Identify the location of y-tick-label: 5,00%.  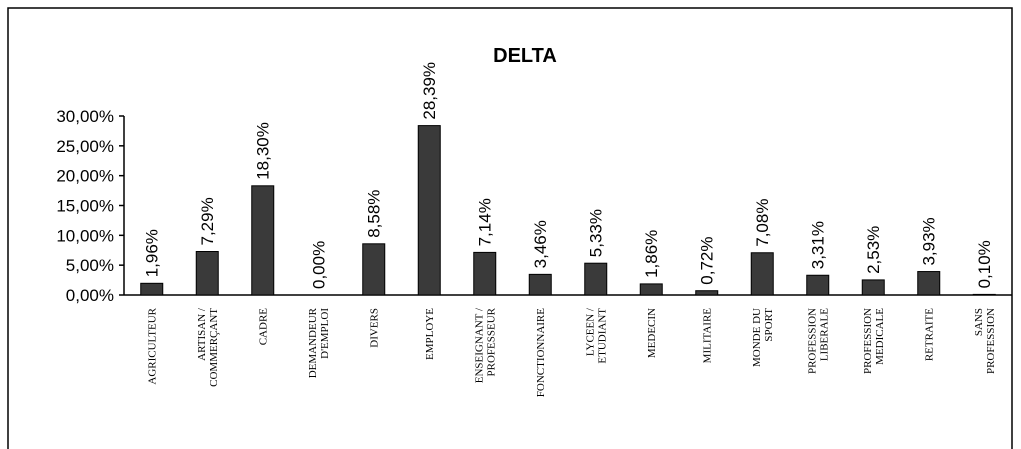
(90, 265).